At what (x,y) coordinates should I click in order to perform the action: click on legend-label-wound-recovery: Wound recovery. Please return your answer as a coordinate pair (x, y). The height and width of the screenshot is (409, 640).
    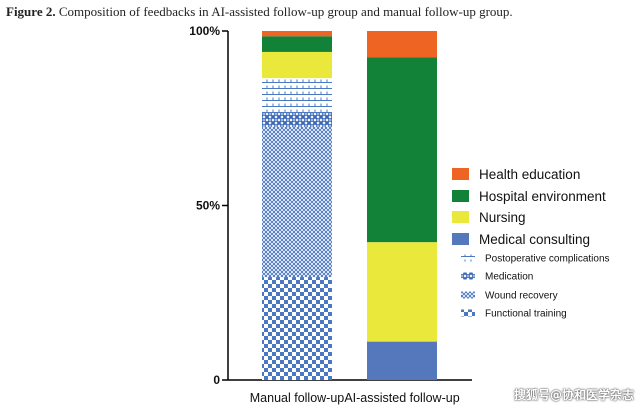
    Looking at the image, I should click on (521, 296).